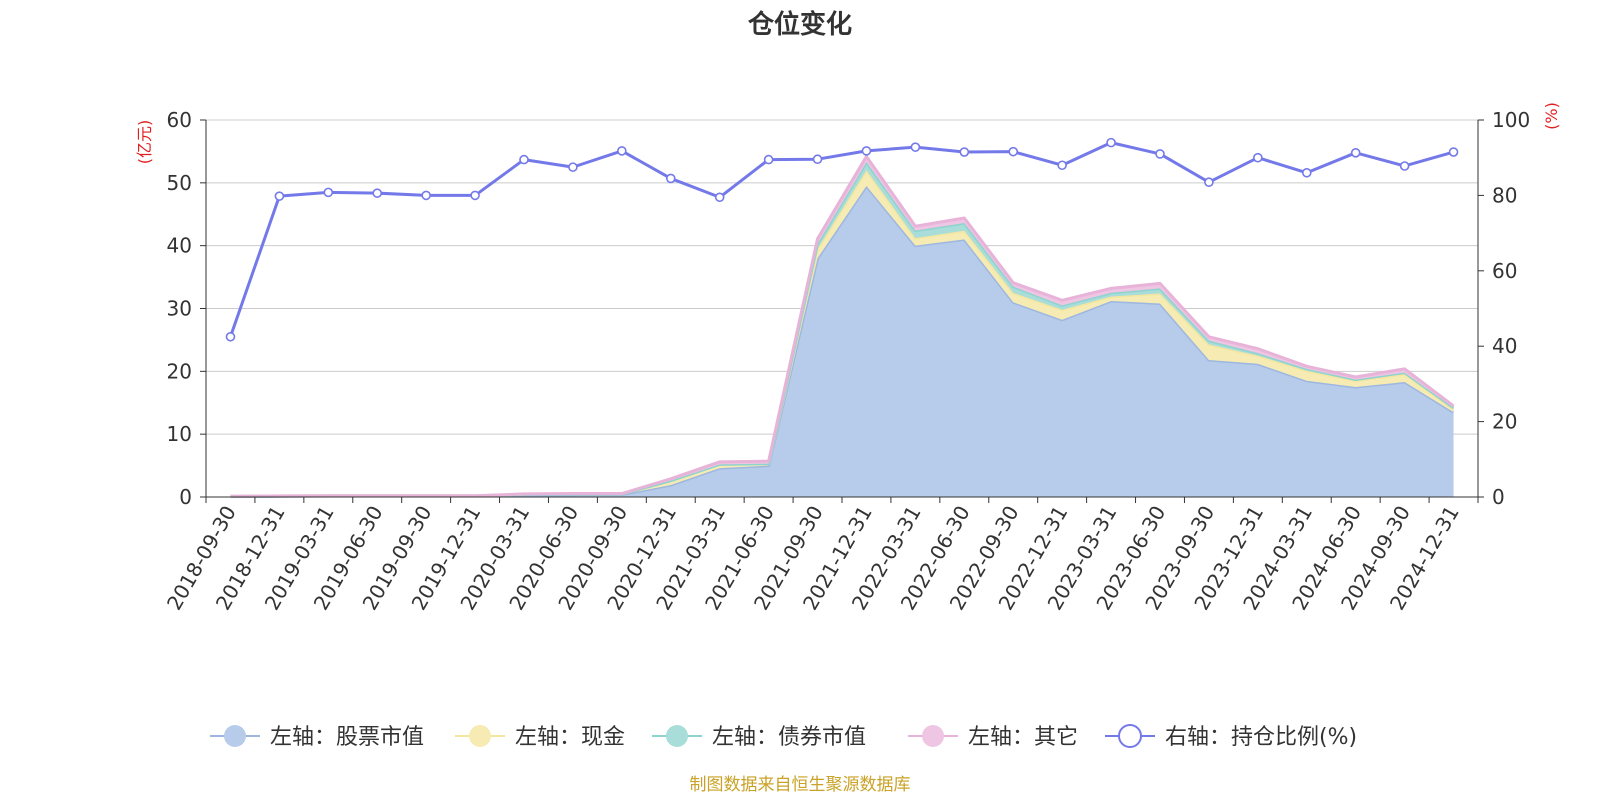 The height and width of the screenshot is (800, 1600). What do you see at coordinates (1130, 736) in the screenshot?
I see `legend-marker-hollow` at bounding box center [1130, 736].